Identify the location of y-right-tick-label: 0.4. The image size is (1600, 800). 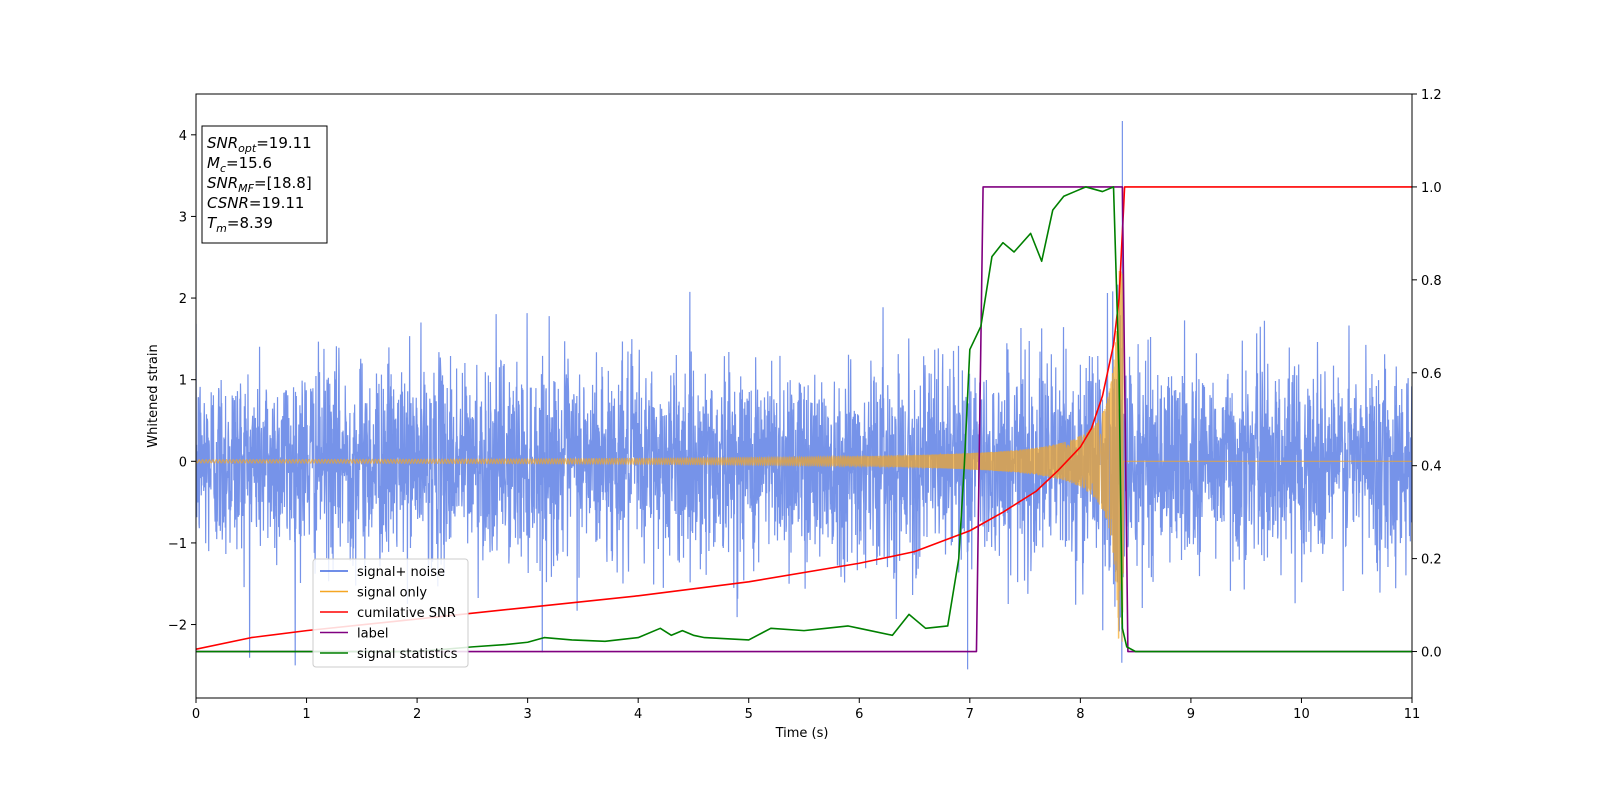
(1431, 467).